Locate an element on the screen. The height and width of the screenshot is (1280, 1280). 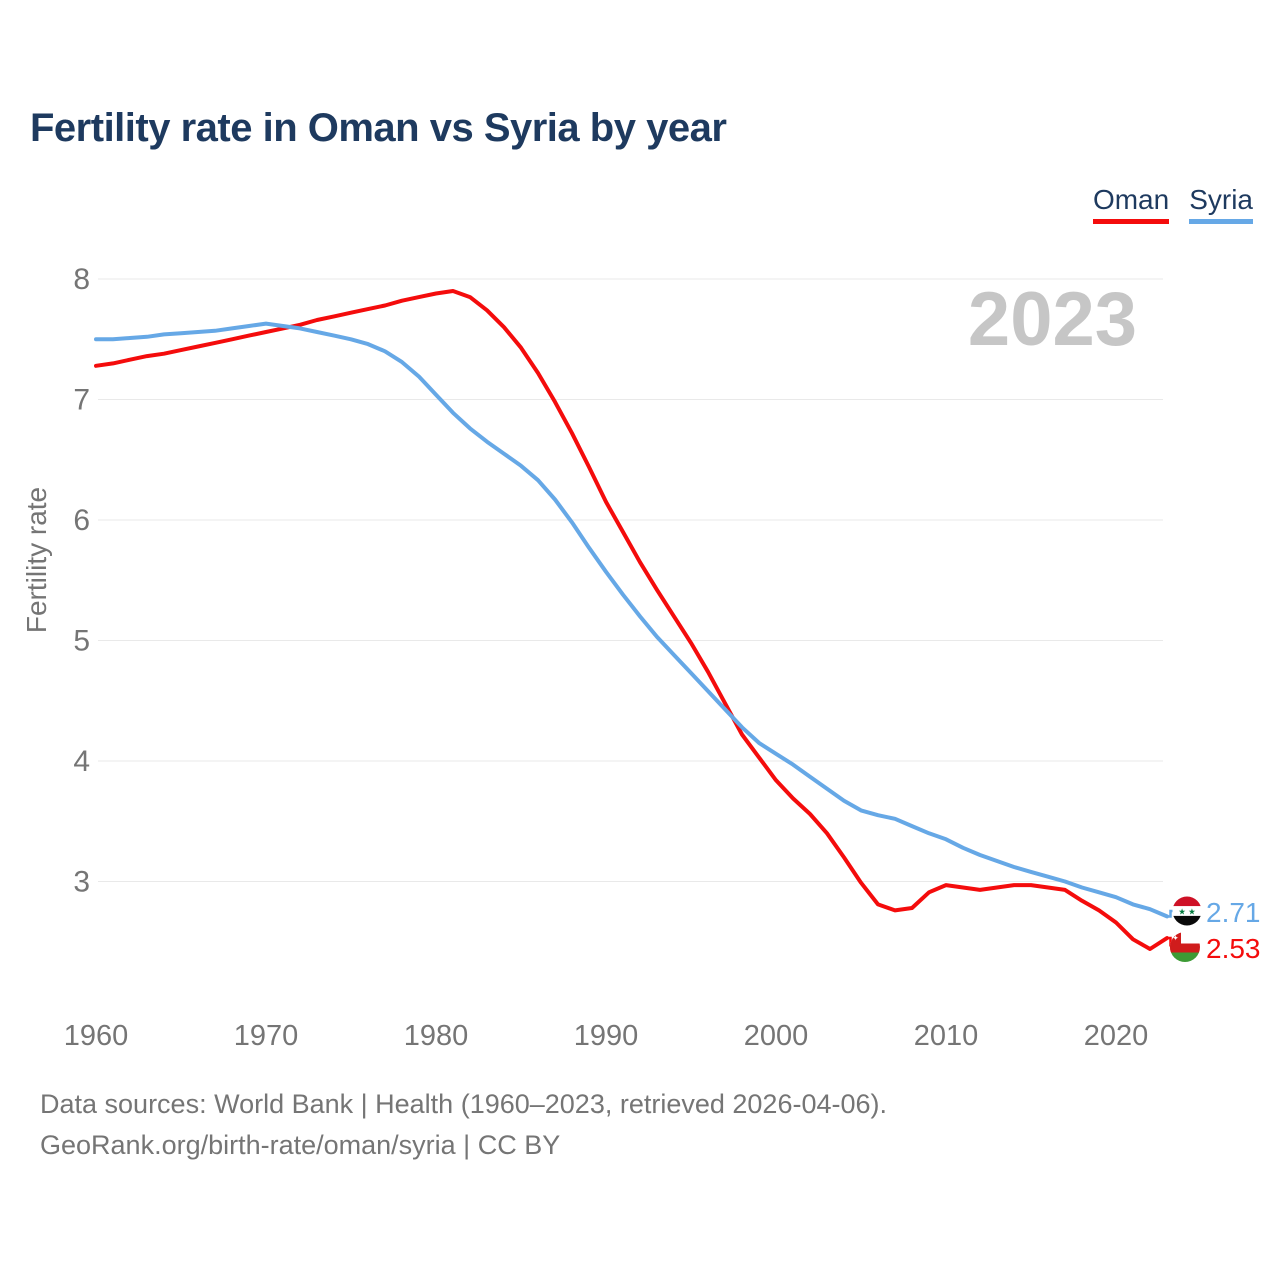
x-tick-label: 1990 is located at coordinates (606, 1036).